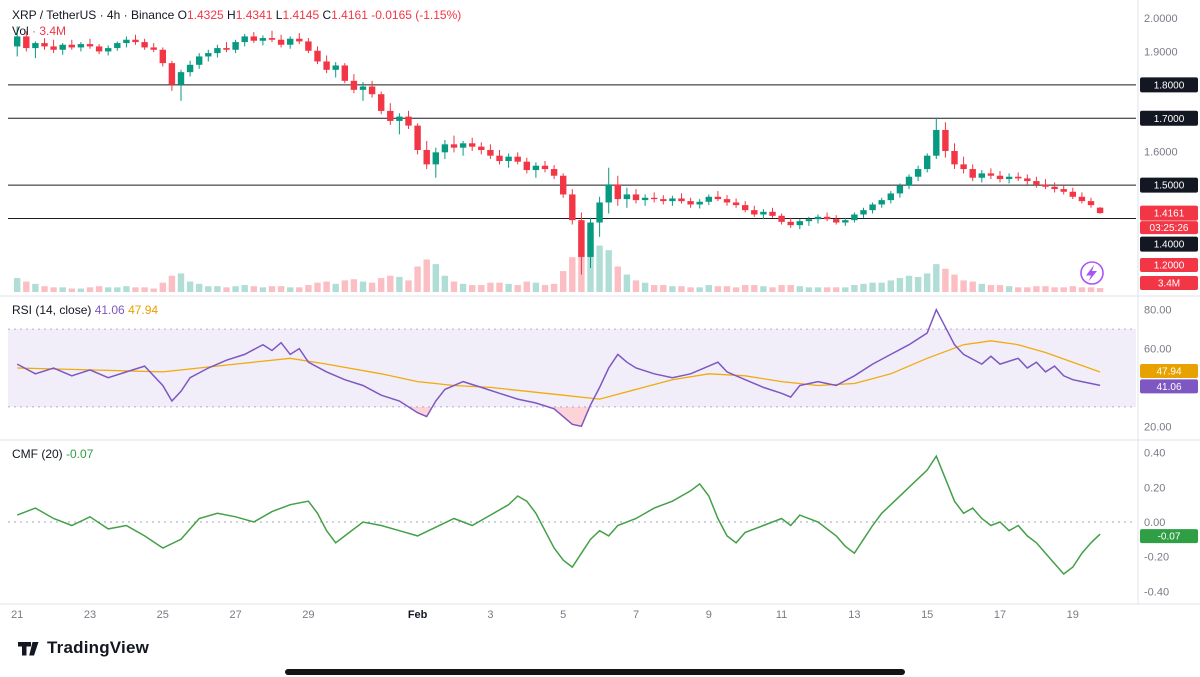  I want to click on time-axis-tick: 27, so click(235, 615).